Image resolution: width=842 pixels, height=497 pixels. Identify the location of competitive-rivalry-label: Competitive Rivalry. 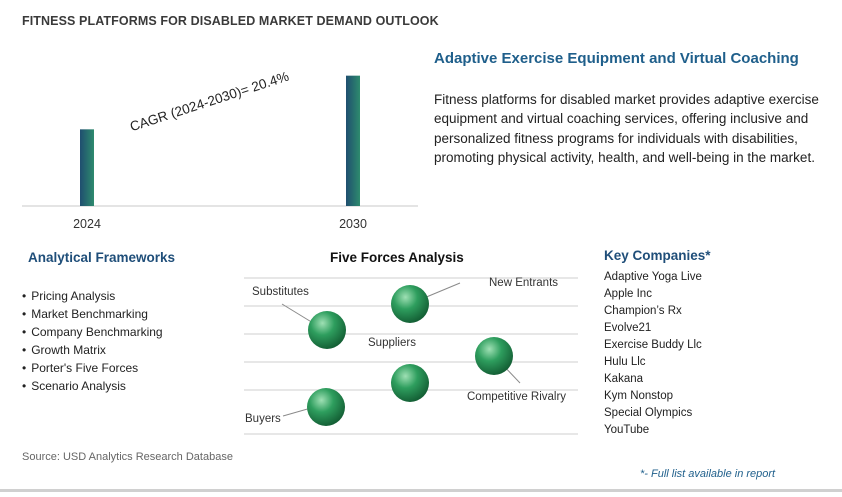
(517, 397).